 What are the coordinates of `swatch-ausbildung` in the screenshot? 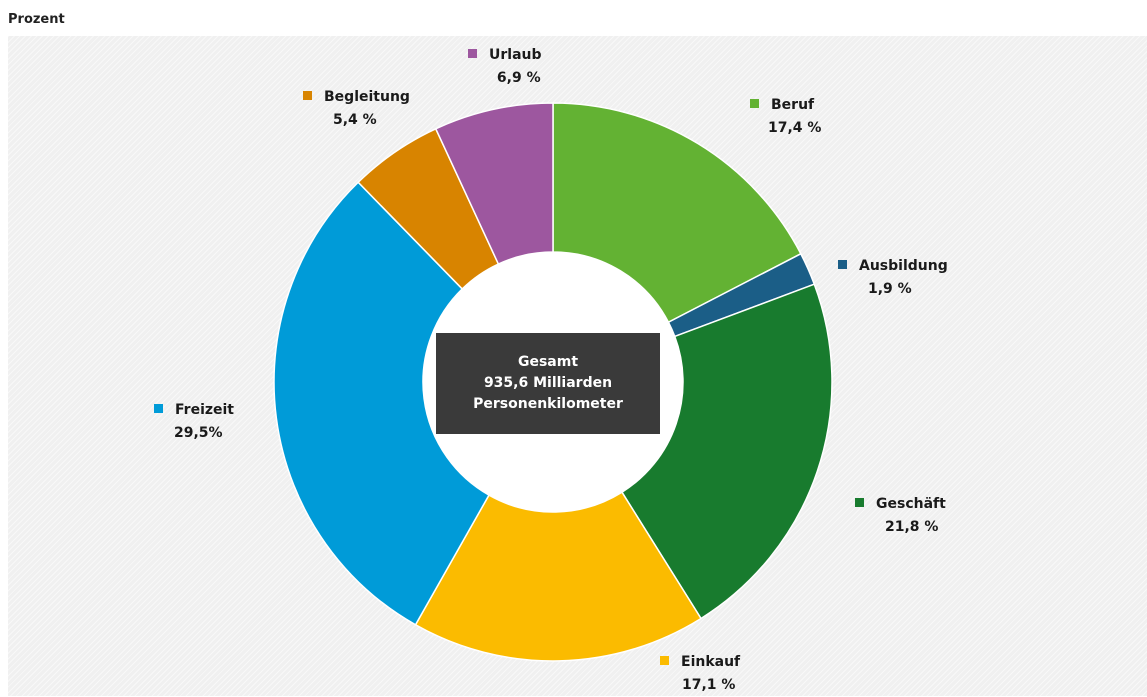 It's located at (842, 264).